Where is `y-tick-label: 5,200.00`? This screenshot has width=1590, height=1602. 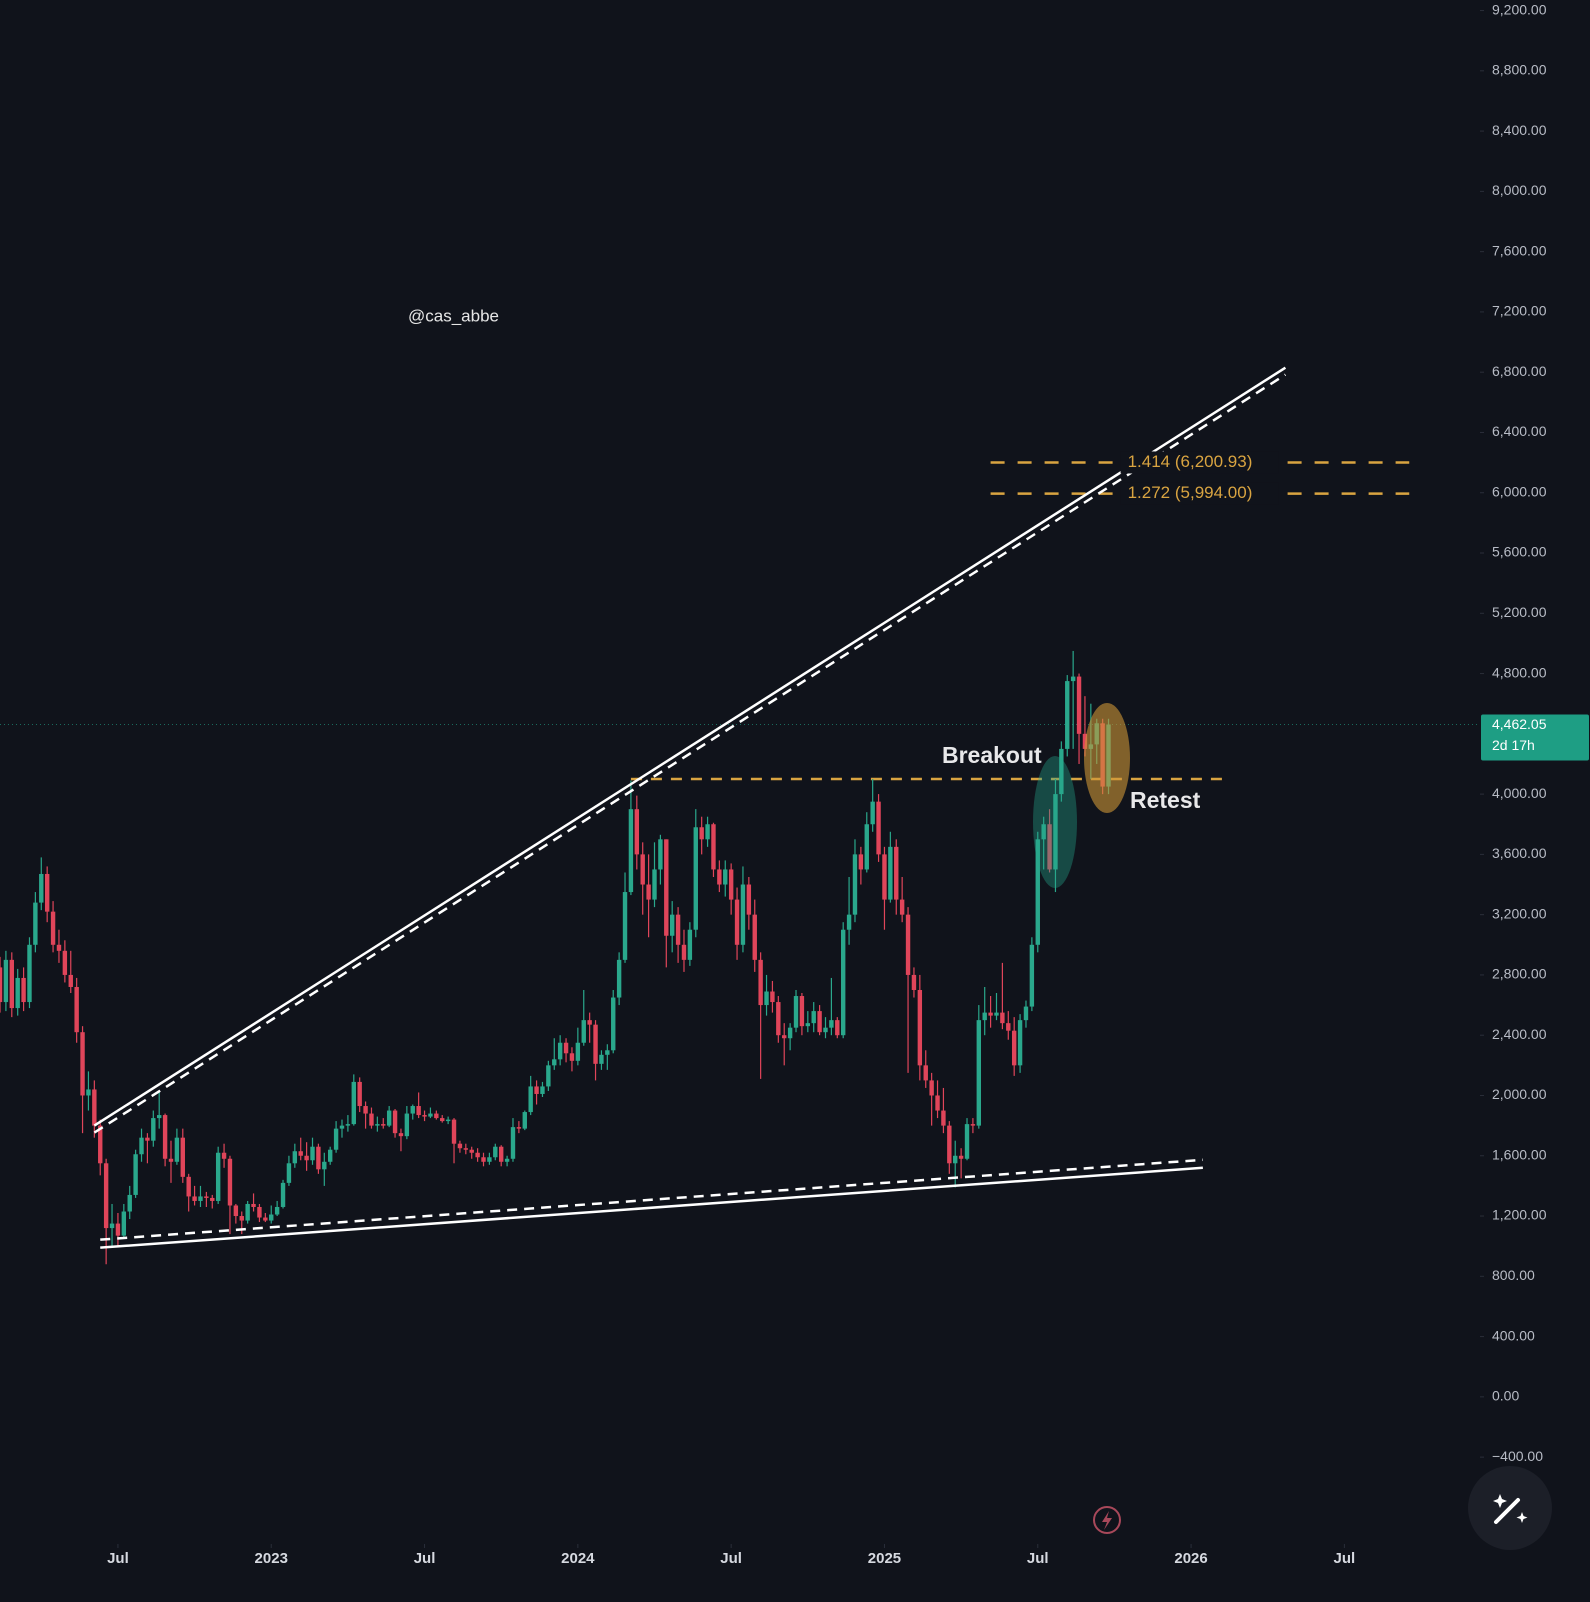
y-tick-label: 5,200.00 is located at coordinates (1519, 612).